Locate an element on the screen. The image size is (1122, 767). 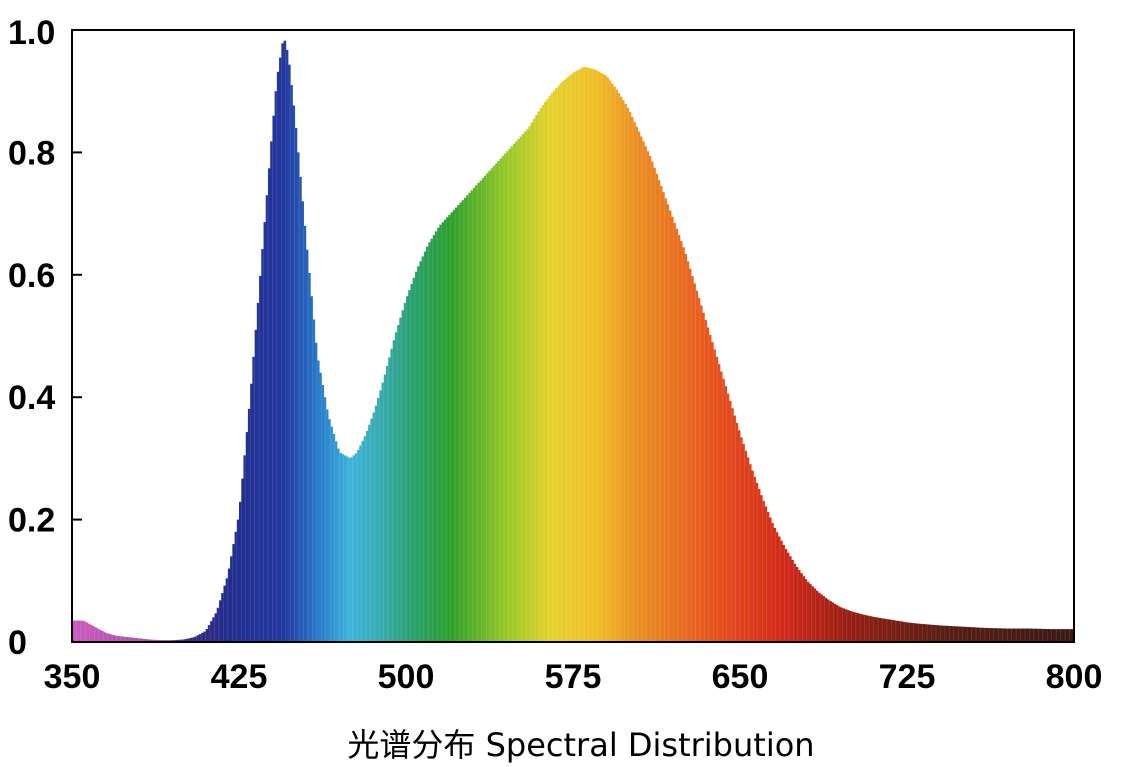
x-tick-label: 350 is located at coordinates (72, 677).